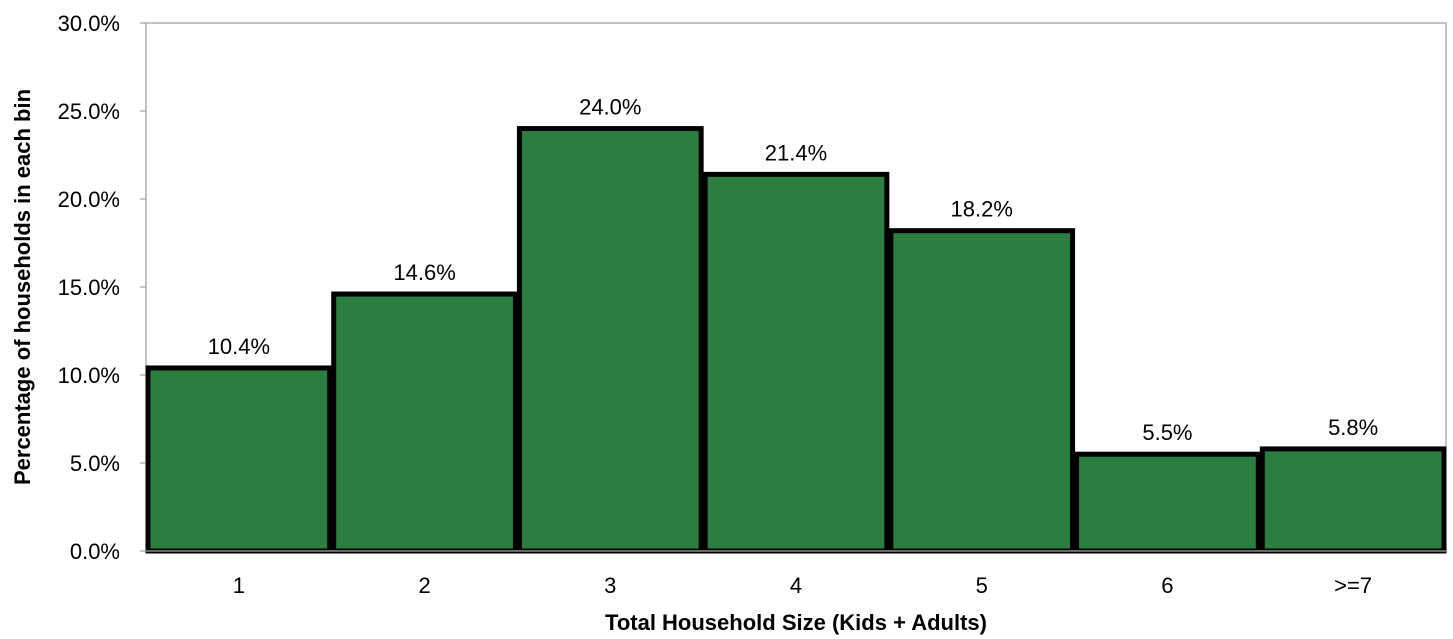 Image resolution: width=1453 pixels, height=639 pixels. What do you see at coordinates (89, 287) in the screenshot?
I see `y-tick-label: 15.0%` at bounding box center [89, 287].